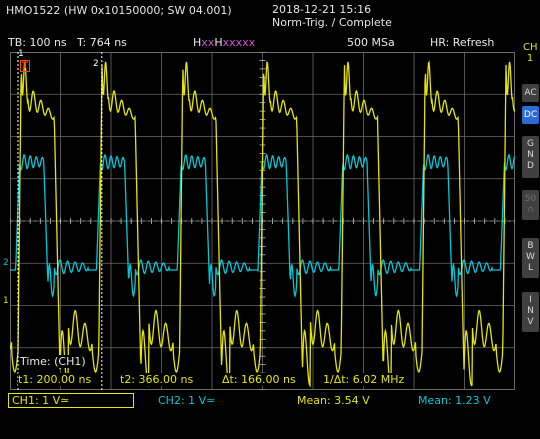  What do you see at coordinates (364, 379) in the screenshot?
I see `cursor-inv-dt: 1/Δt: 6.02 MHz` at bounding box center [364, 379].